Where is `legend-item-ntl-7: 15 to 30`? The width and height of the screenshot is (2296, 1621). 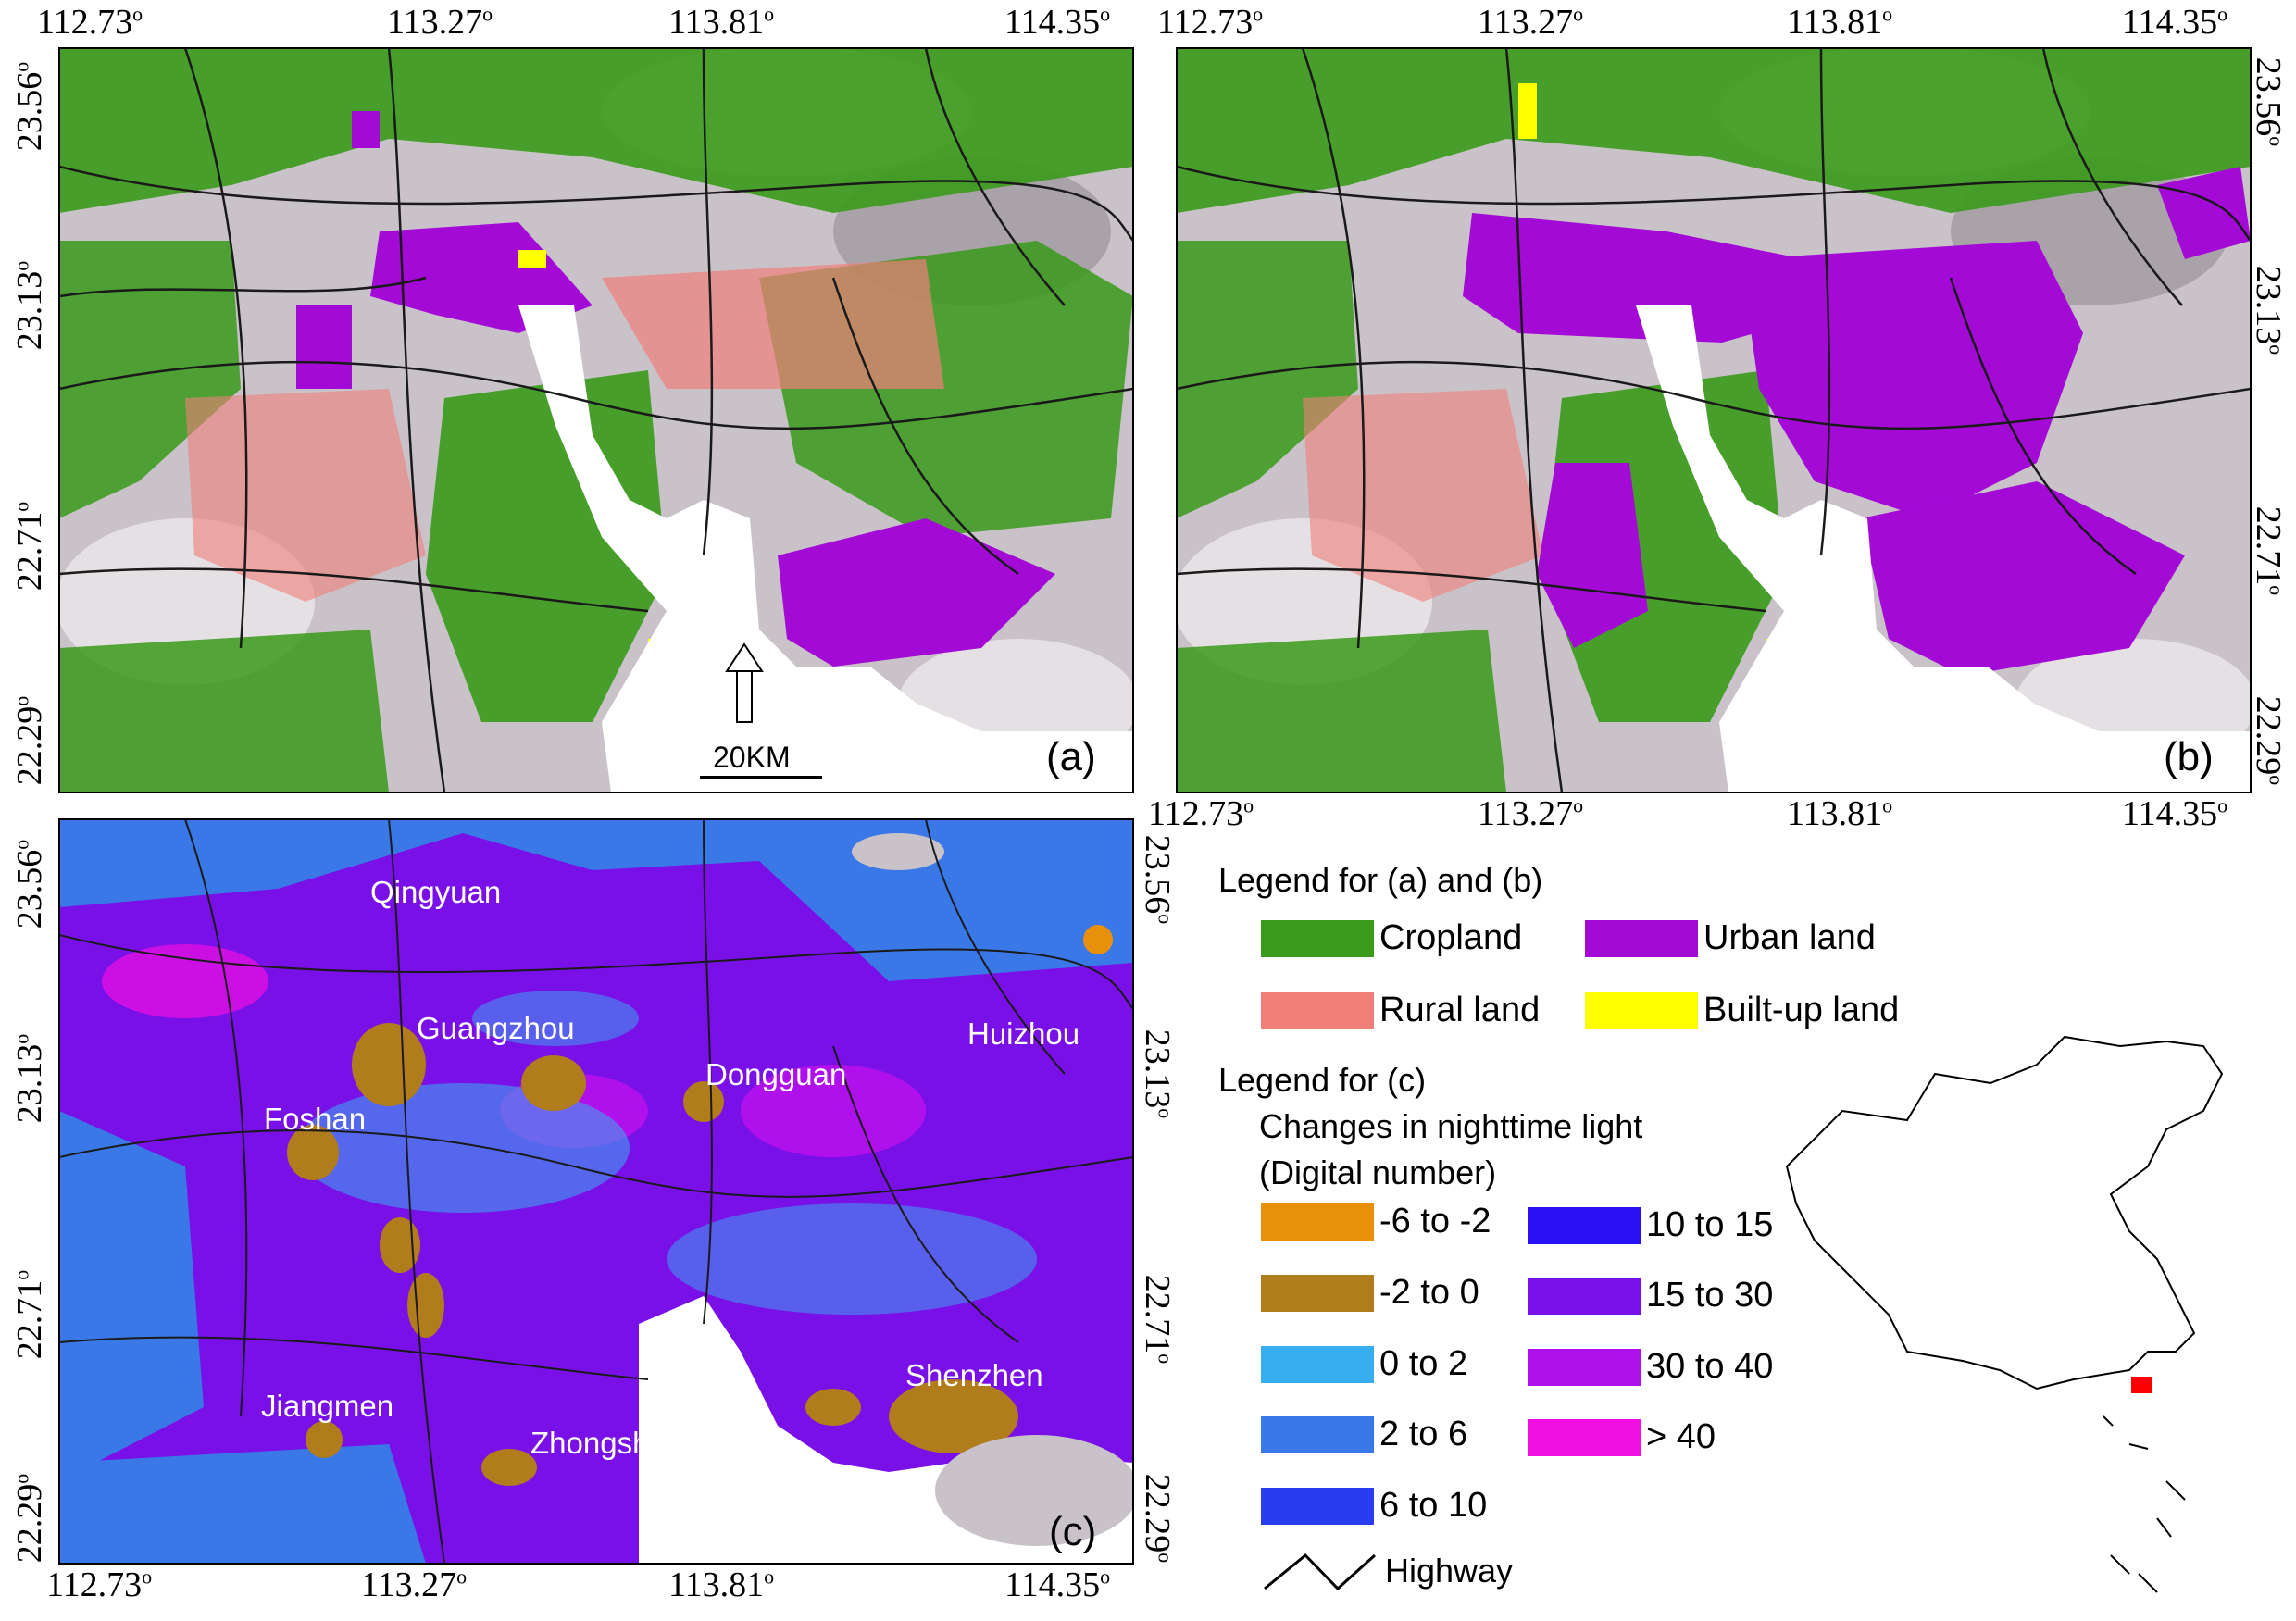
legend-item-ntl-7: 15 to 30 is located at coordinates (1650, 1296).